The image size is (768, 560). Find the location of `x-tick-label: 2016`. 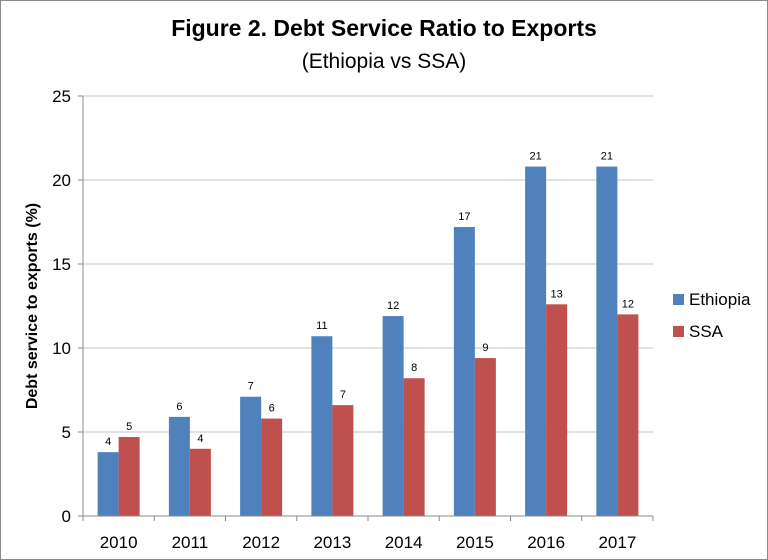

x-tick-label: 2016 is located at coordinates (546, 542).